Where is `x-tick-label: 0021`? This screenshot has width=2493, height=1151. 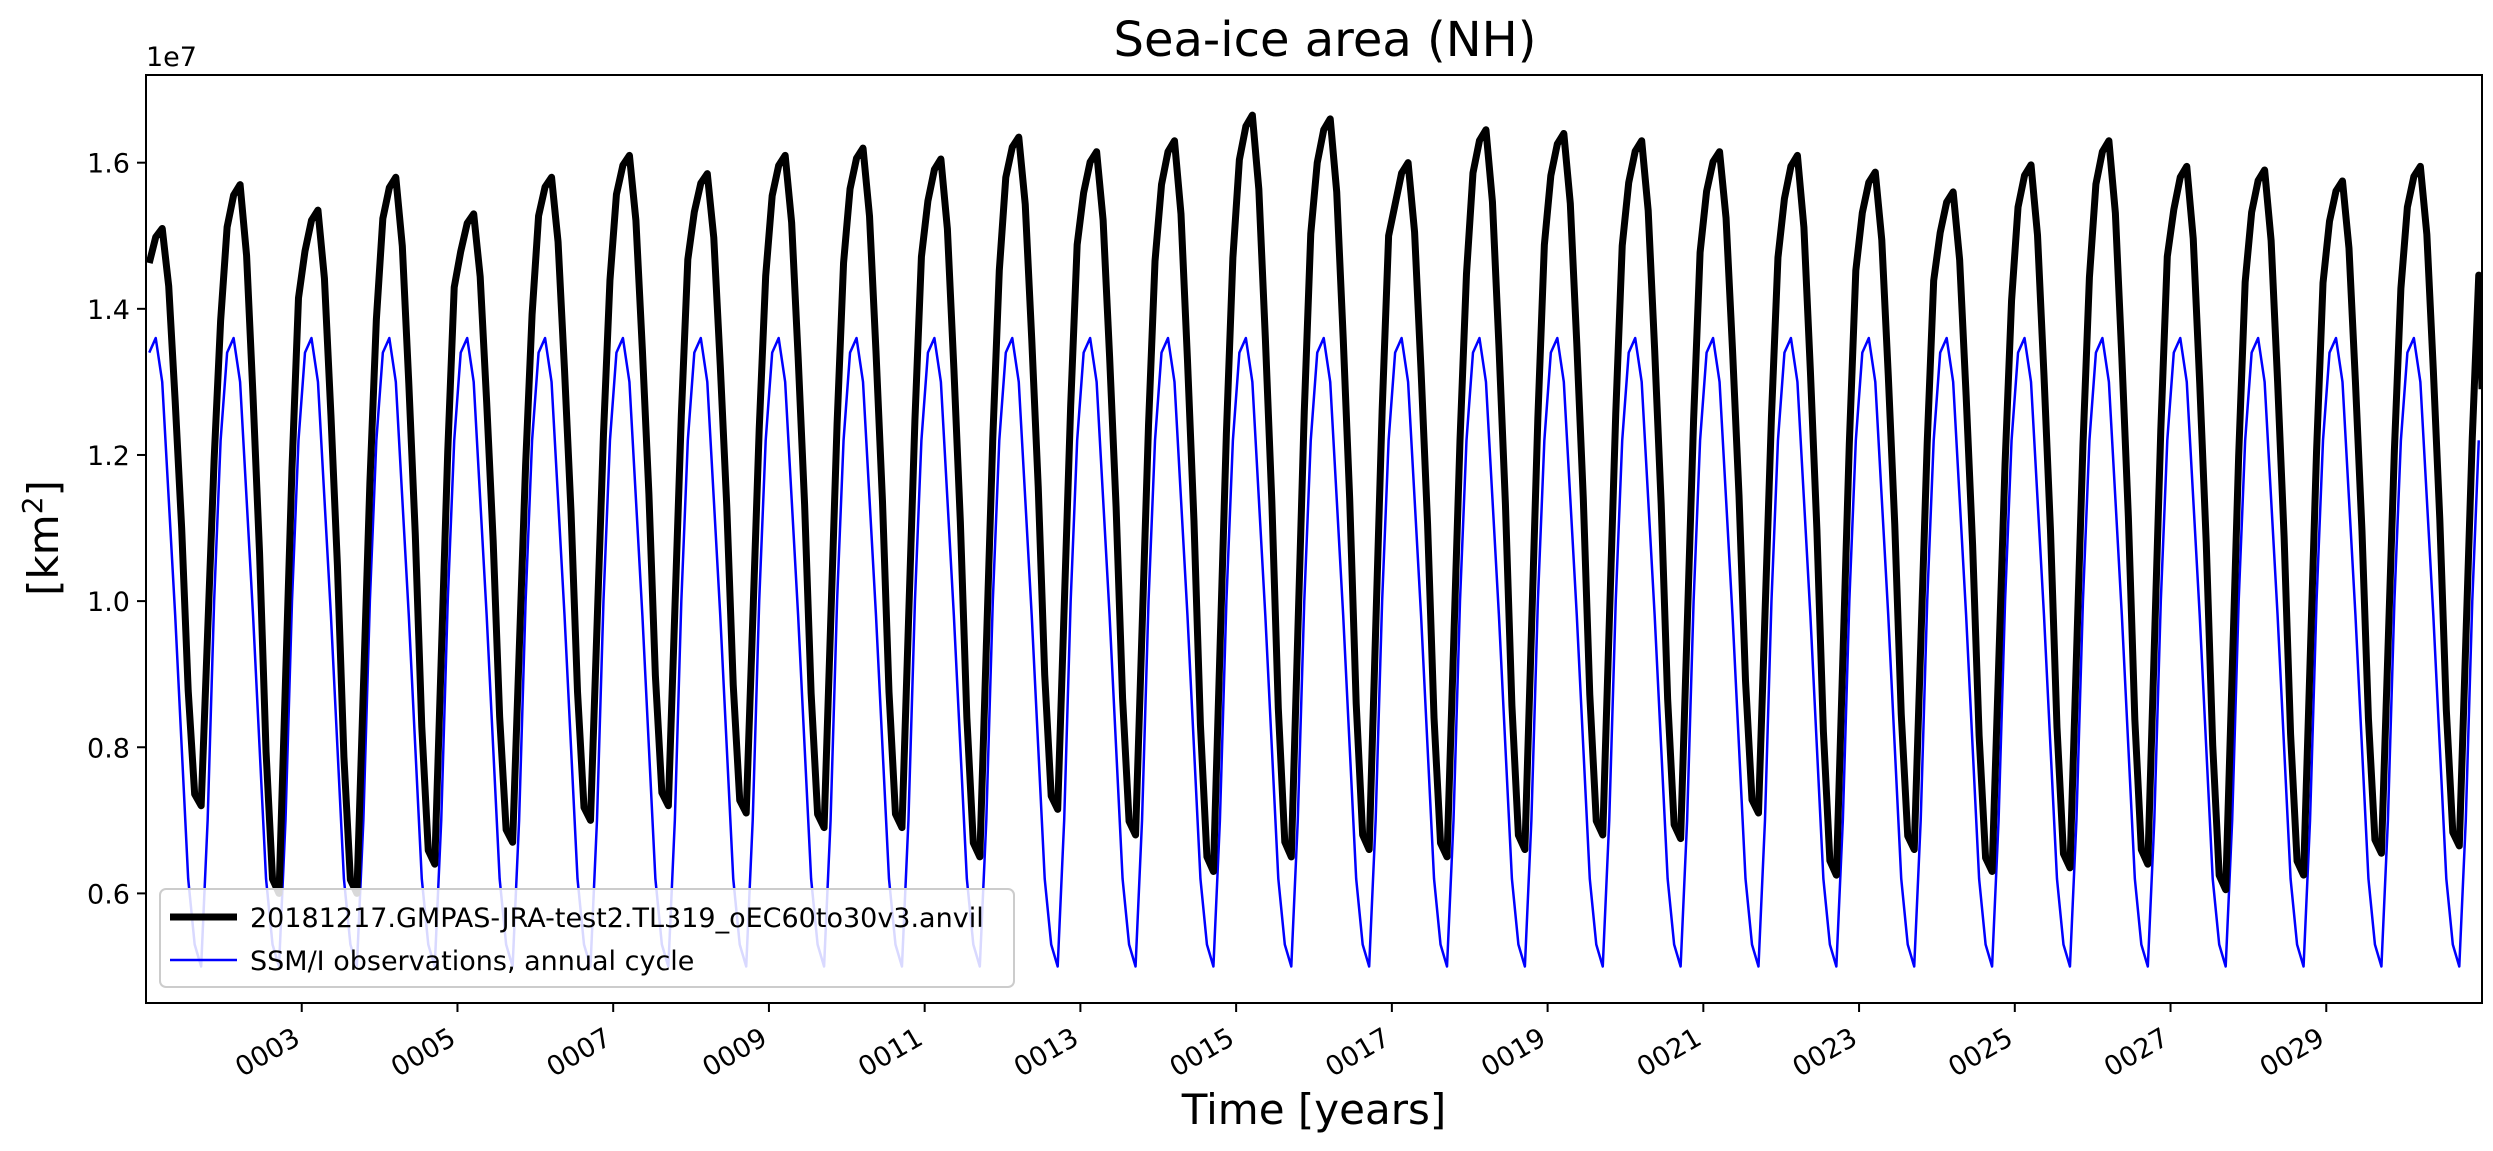
x-tick-label: 0021 is located at coordinates (1669, 1052).